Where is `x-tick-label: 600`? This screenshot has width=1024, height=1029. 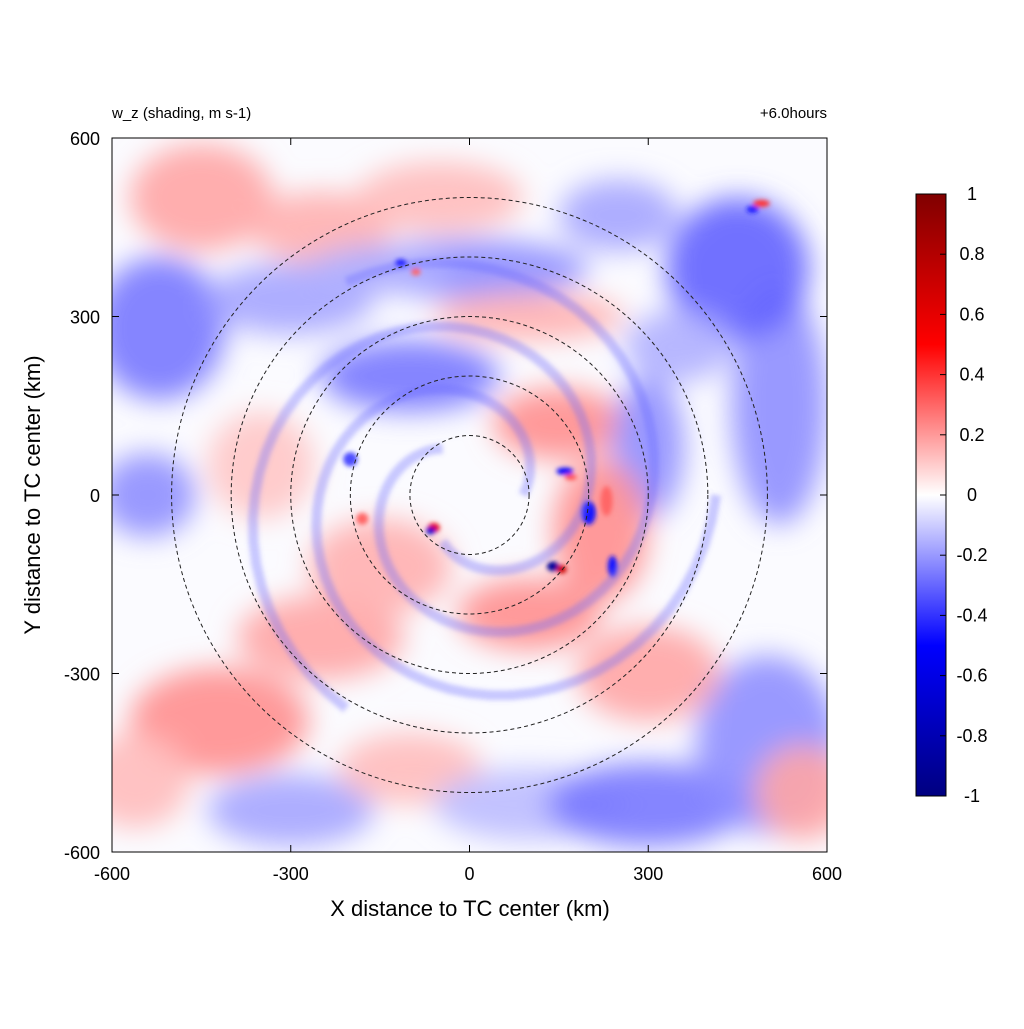
x-tick-label: 600 is located at coordinates (827, 874).